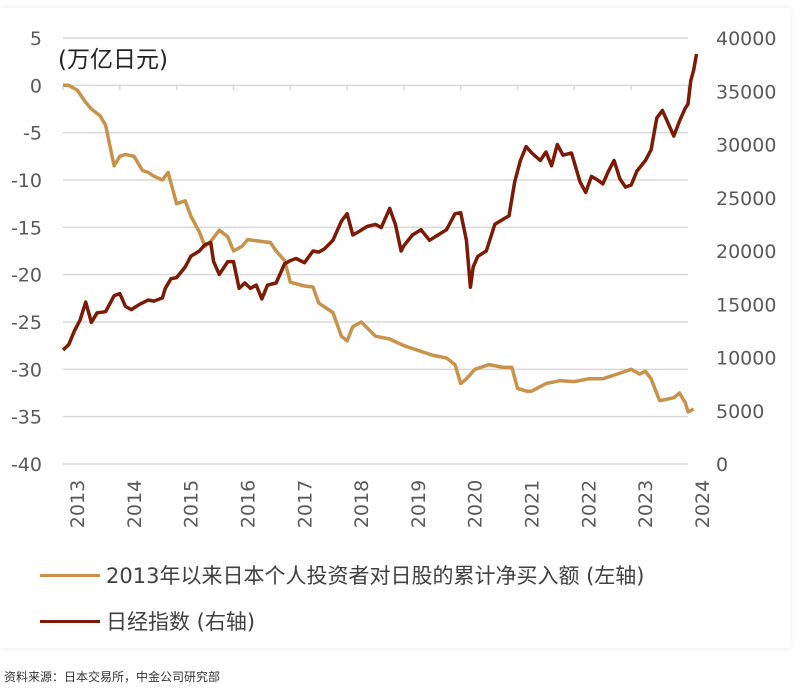 The width and height of the screenshot is (800, 697). Describe the element at coordinates (70, 621) in the screenshot. I see `legend-swatch-nikkei` at that location.